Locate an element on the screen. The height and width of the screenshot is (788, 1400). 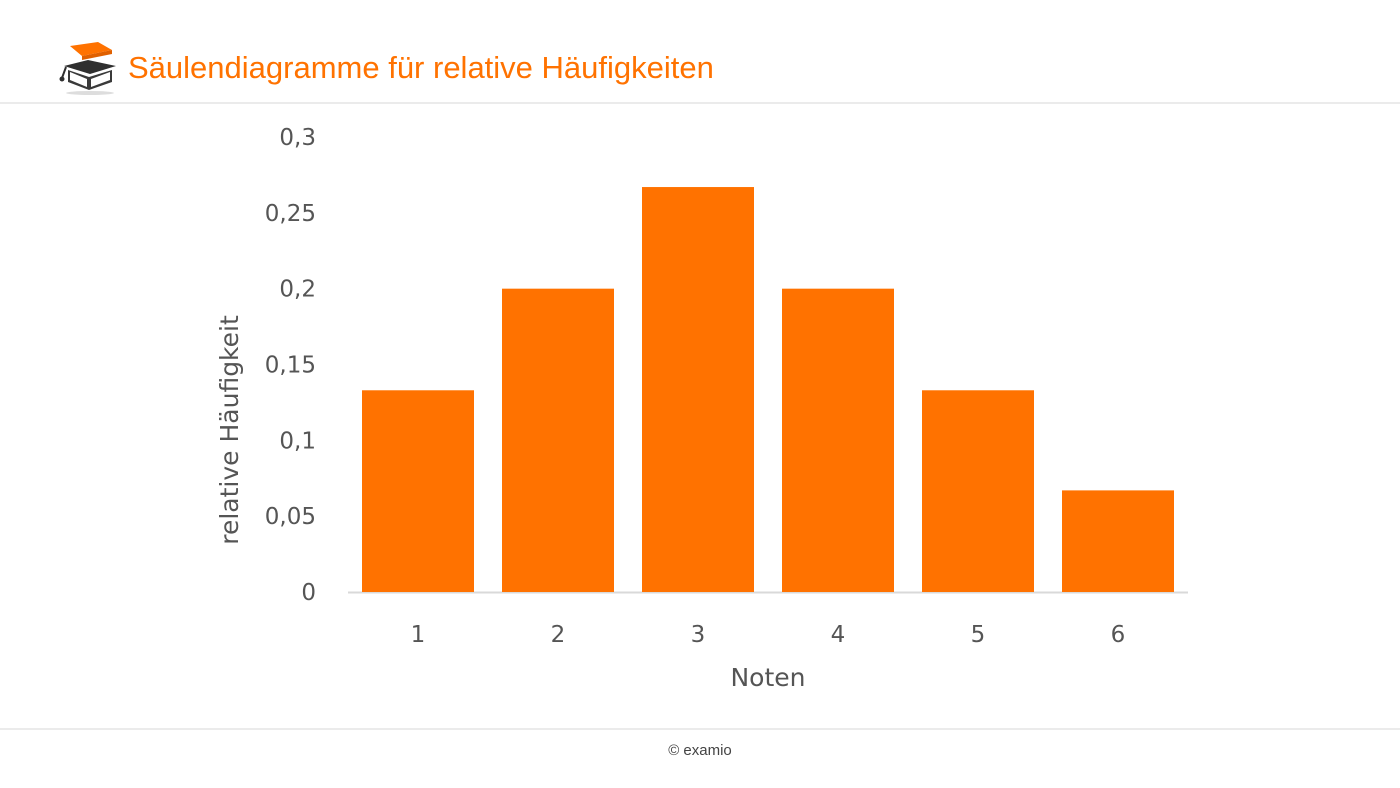
x-tick-label: 2 is located at coordinates (558, 635).